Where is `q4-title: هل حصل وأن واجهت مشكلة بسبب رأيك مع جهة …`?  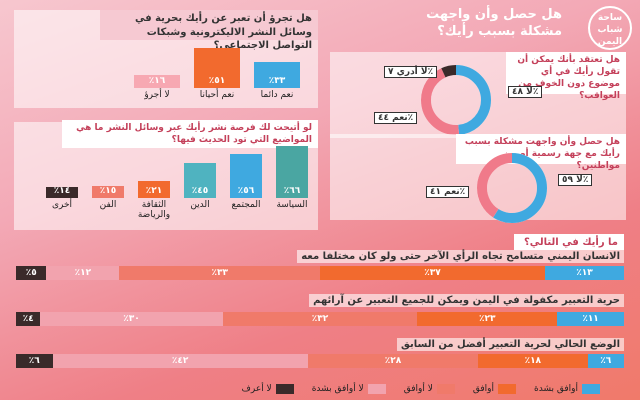 q4-title: هل حصل وأن واجهت مشكلة بسبب رأيك مع جهة … is located at coordinates (541, 152).